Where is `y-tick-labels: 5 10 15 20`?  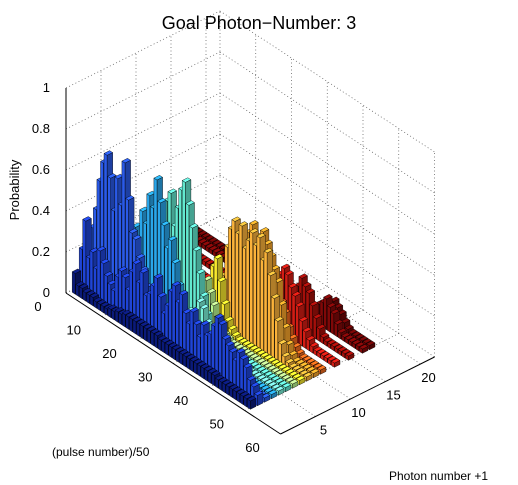
y-tick-labels: 5 10 15 20 is located at coordinates (378, 404).